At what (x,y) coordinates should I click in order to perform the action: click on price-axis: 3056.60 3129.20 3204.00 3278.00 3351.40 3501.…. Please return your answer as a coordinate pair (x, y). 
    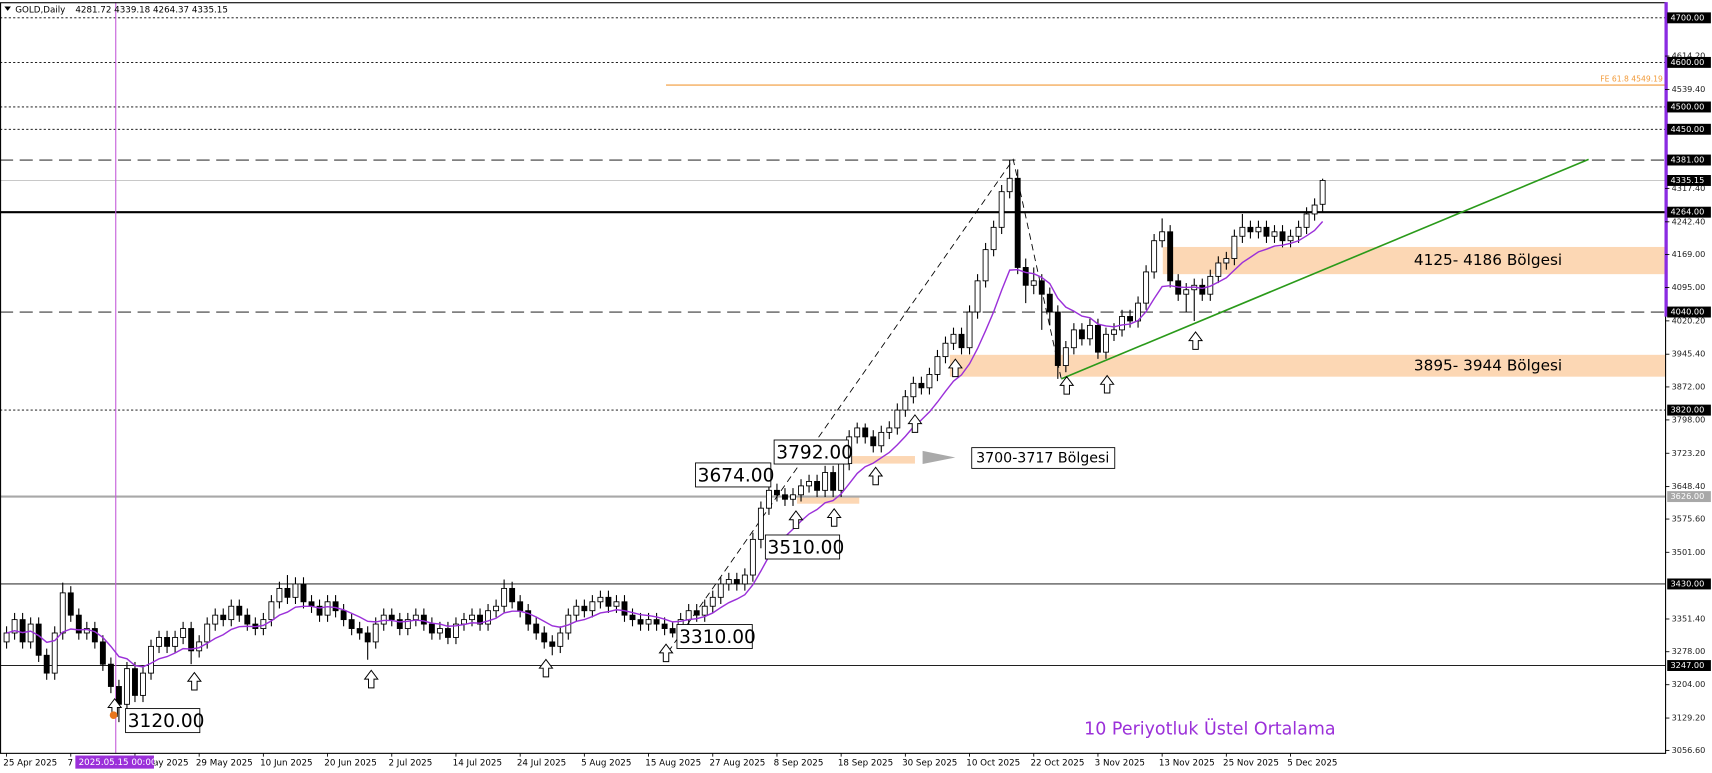
    Looking at the image, I should click on (1688, 383).